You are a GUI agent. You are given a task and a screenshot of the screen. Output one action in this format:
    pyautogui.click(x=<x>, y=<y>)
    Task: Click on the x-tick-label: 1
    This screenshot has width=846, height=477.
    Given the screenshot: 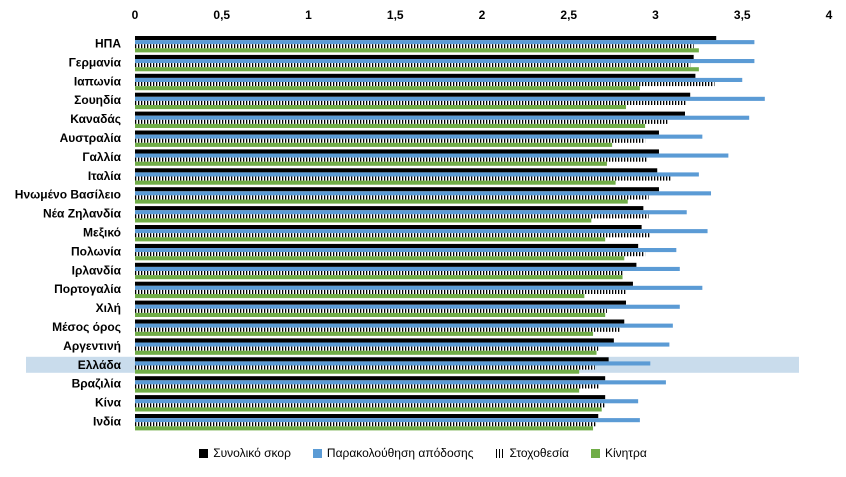 What is the action you would take?
    pyautogui.click(x=308, y=15)
    